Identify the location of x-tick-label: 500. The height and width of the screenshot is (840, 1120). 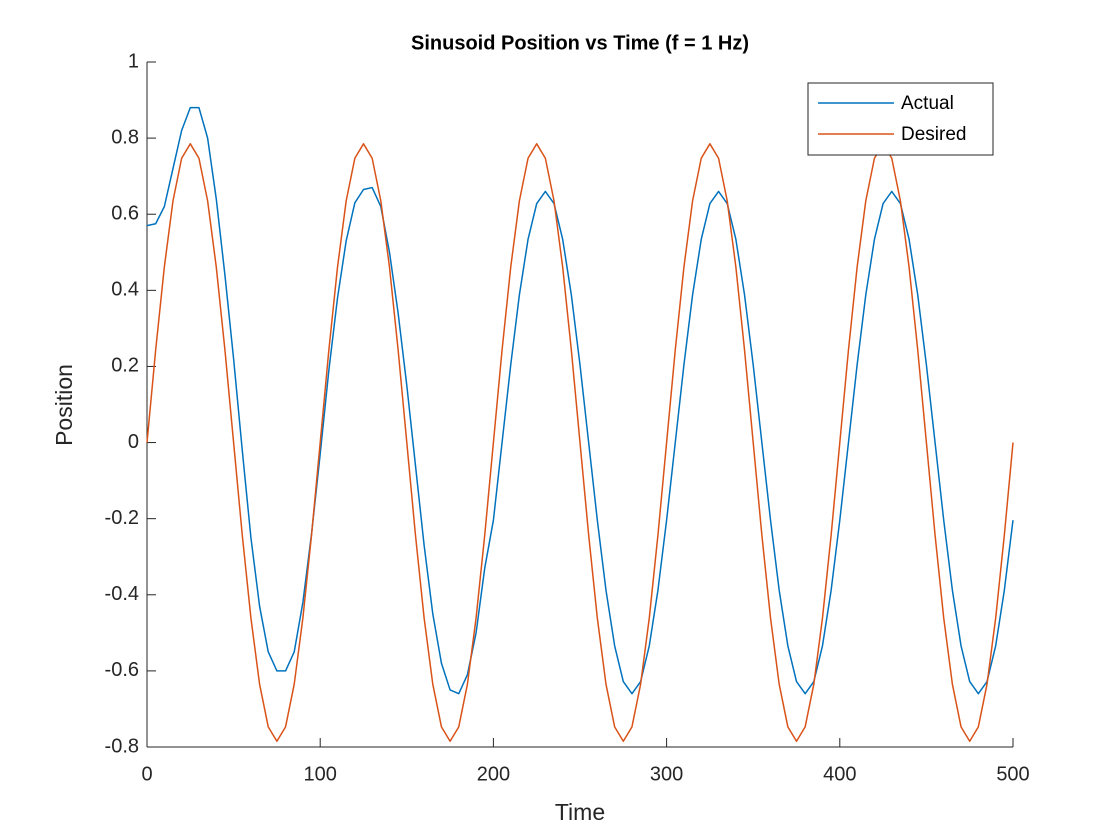
(1012, 774).